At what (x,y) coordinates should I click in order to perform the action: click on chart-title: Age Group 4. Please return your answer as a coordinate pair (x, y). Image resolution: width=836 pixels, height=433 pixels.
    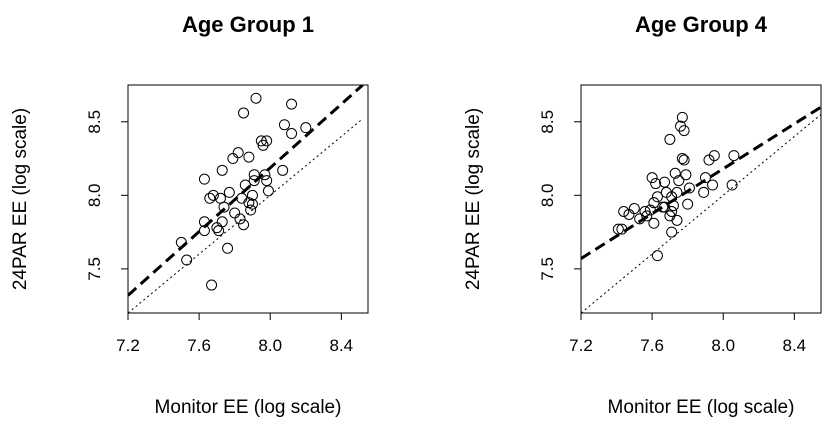
    Looking at the image, I should click on (701, 24).